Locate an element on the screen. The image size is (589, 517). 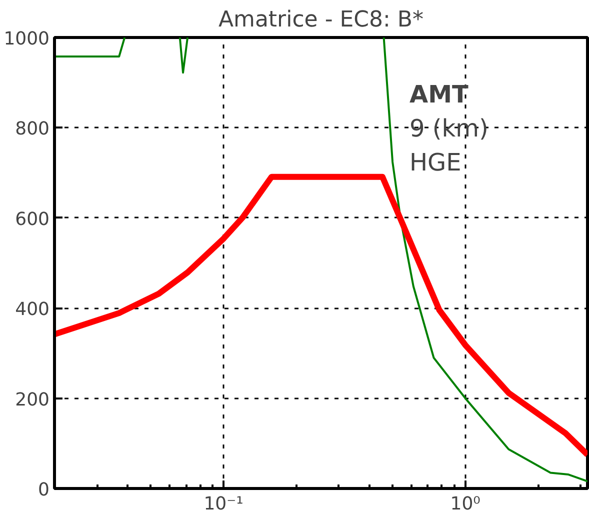
y-tick-label: 1000 is located at coordinates (27, 39).